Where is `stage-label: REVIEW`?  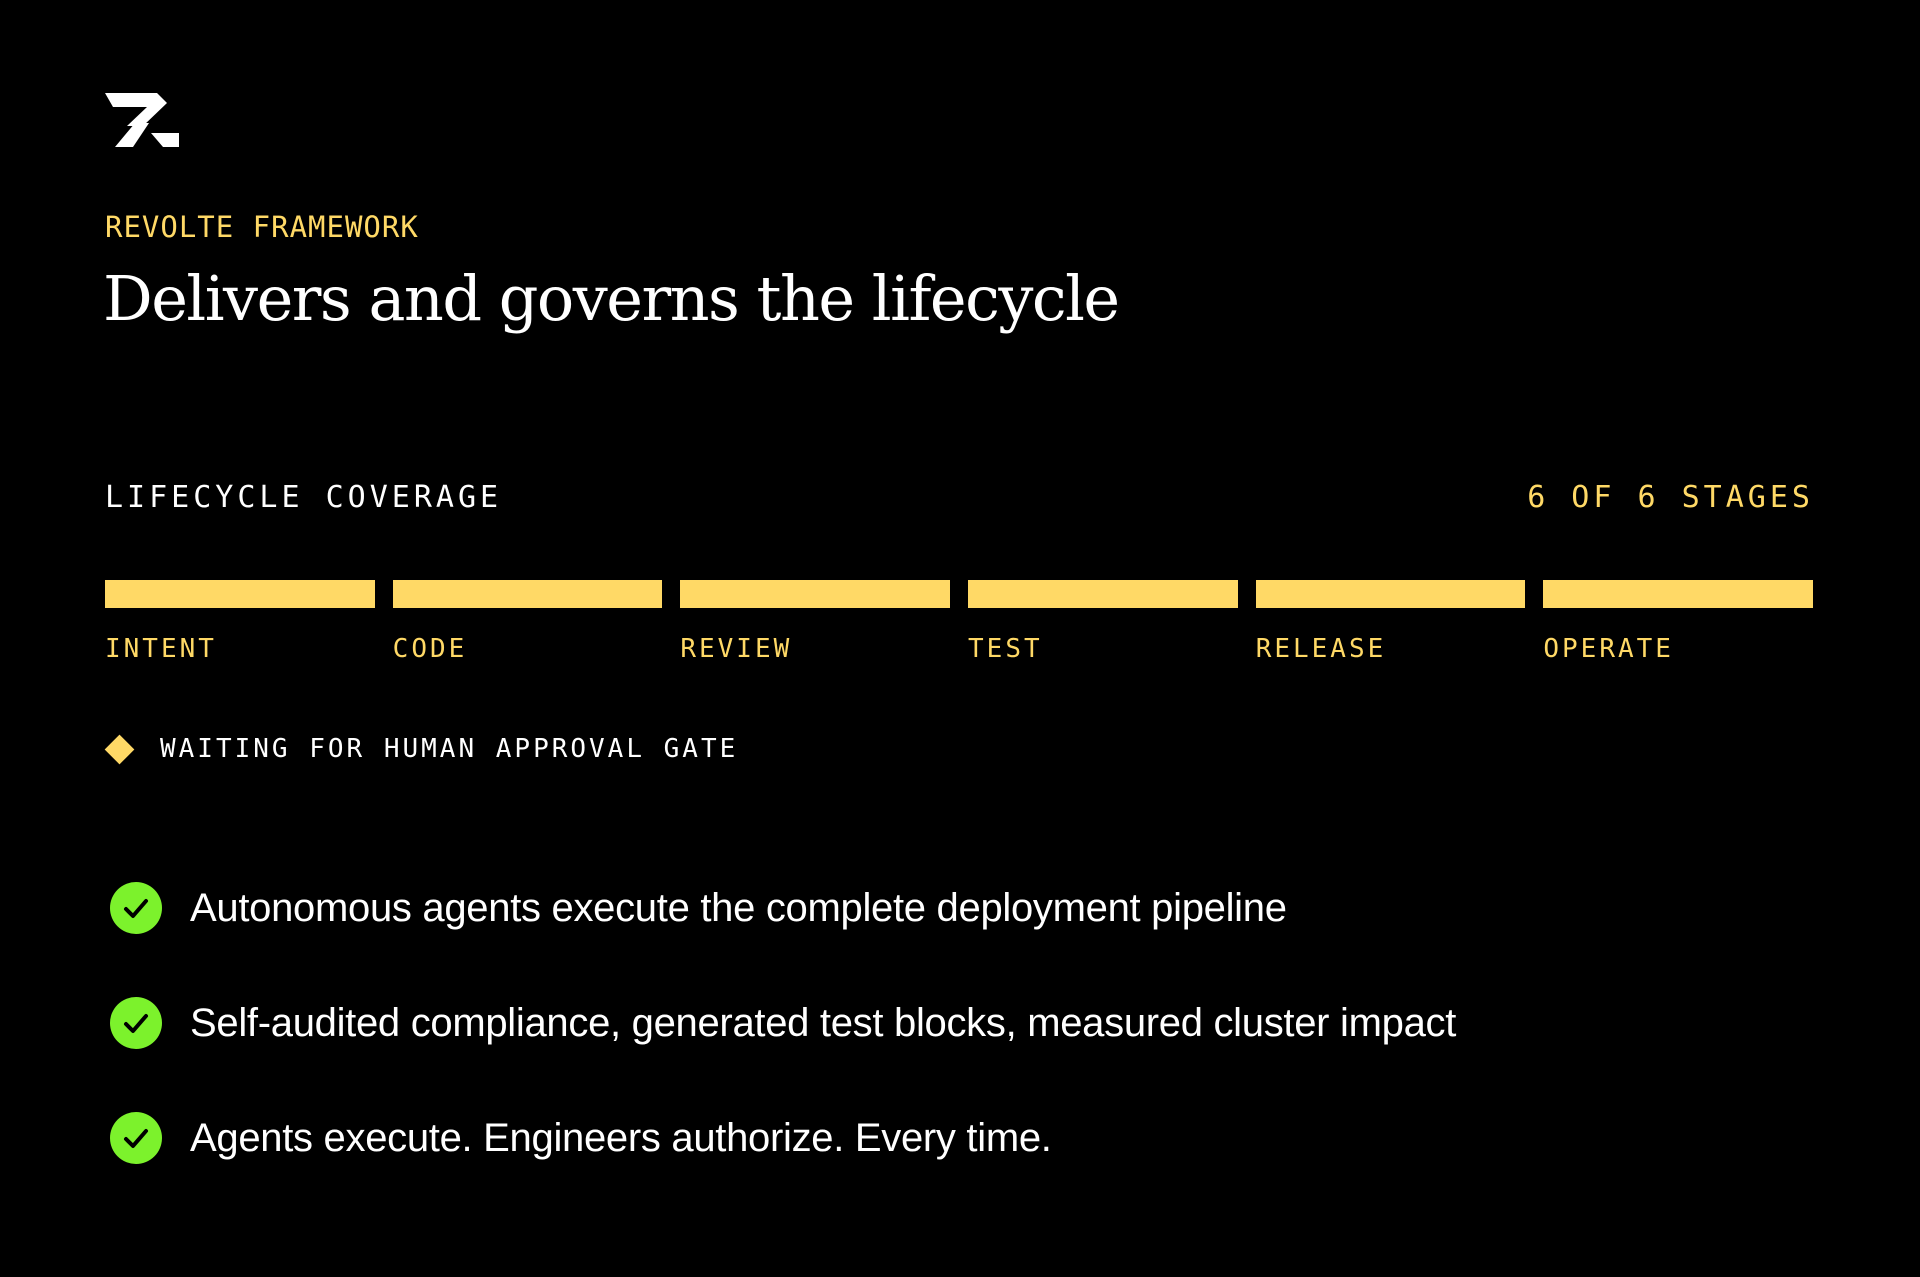 stage-label: REVIEW is located at coordinates (736, 649).